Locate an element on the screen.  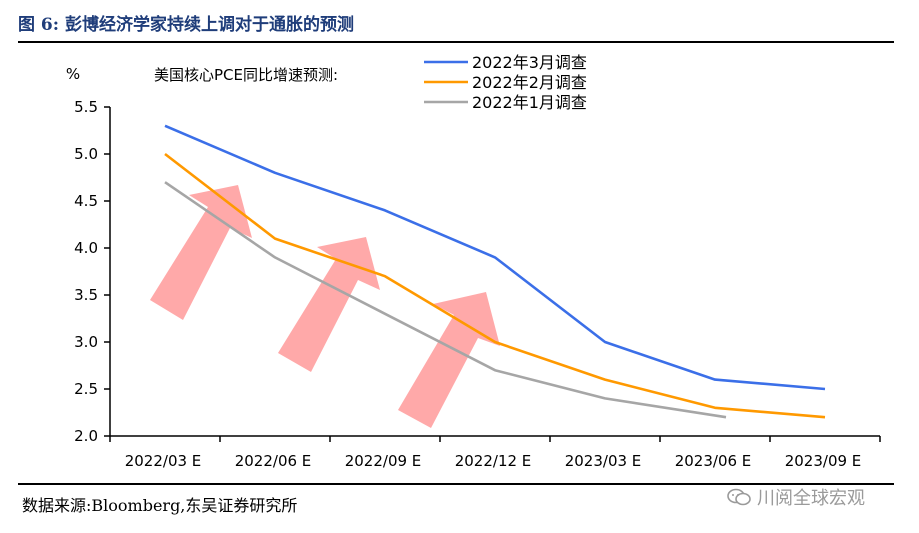
chart-subtitle: 美国核心PCE同比增速预测: is located at coordinates (246, 75).